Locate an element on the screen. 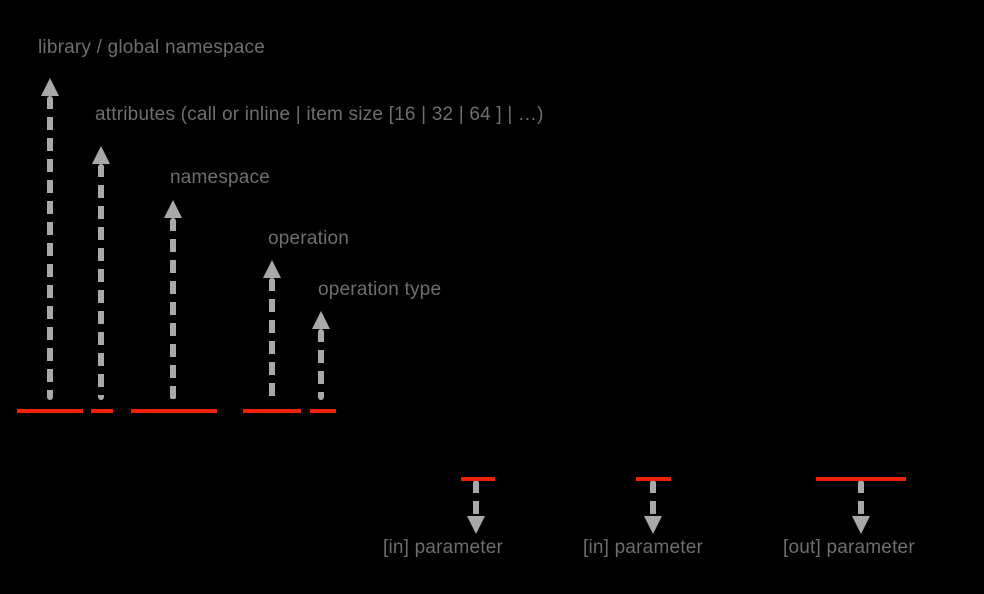 The image size is (984, 594). label-operation-type: operation type is located at coordinates (380, 289).